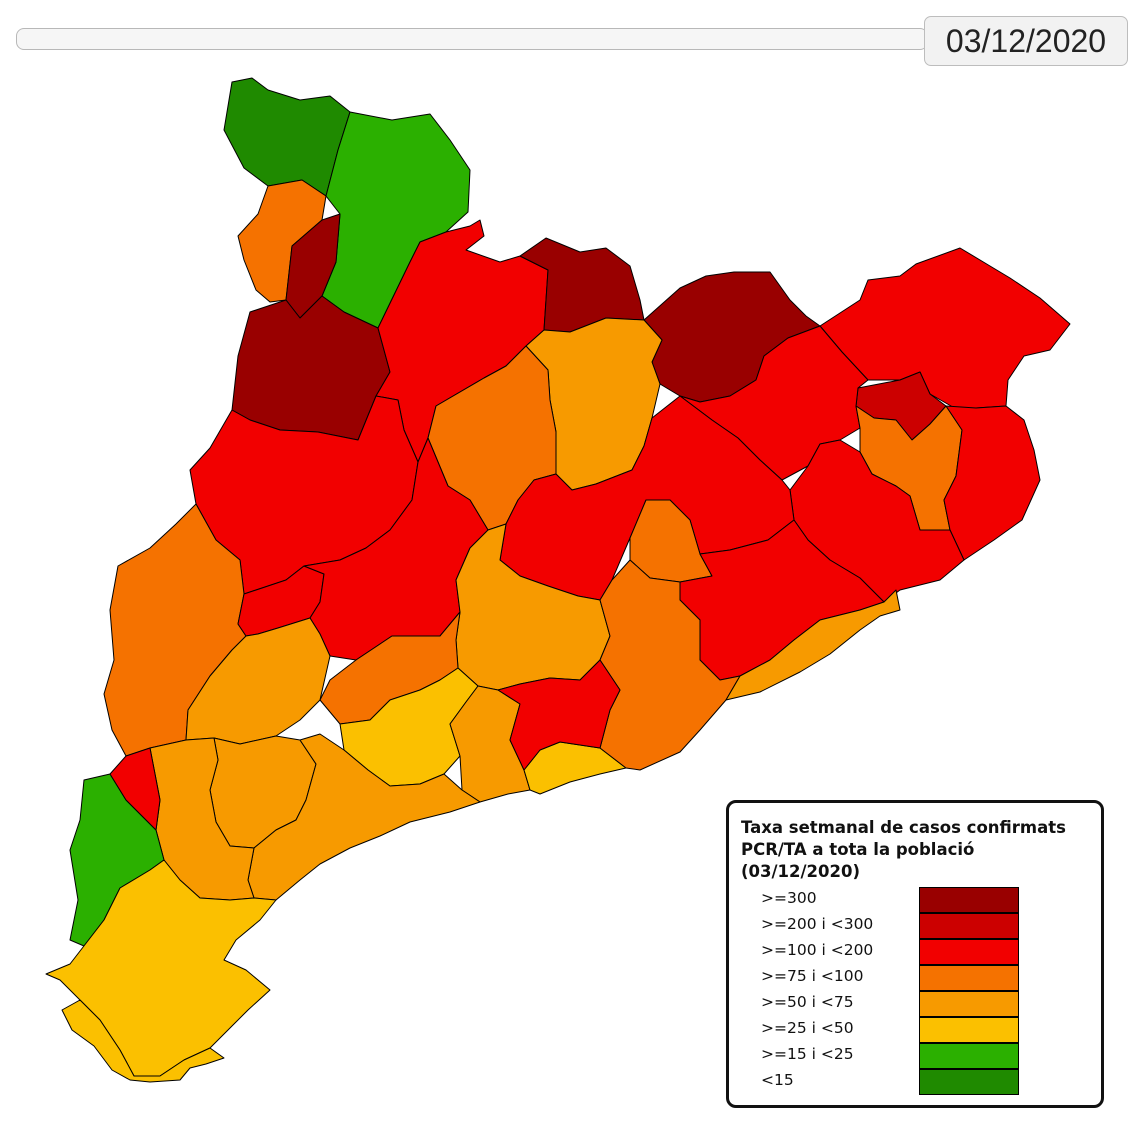 This screenshot has height=1136, width=1130. Describe the element at coordinates (807, 1054) in the screenshot. I see `legend-label: >=15 i <25` at that location.